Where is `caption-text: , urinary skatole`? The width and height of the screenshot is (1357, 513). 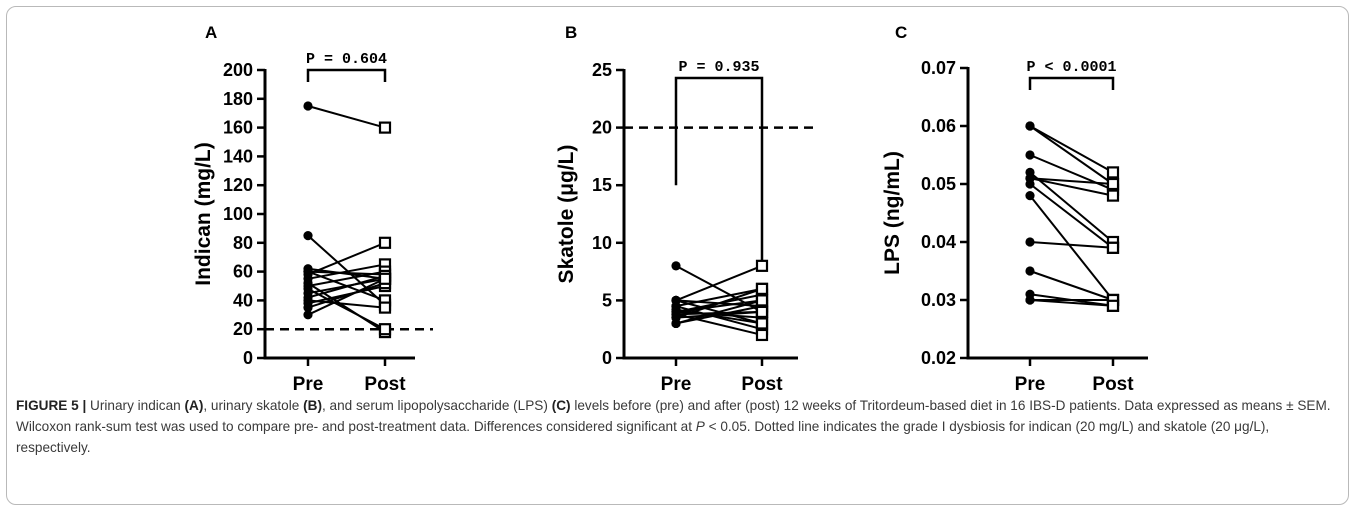 caption-text: , urinary skatole is located at coordinates (253, 405).